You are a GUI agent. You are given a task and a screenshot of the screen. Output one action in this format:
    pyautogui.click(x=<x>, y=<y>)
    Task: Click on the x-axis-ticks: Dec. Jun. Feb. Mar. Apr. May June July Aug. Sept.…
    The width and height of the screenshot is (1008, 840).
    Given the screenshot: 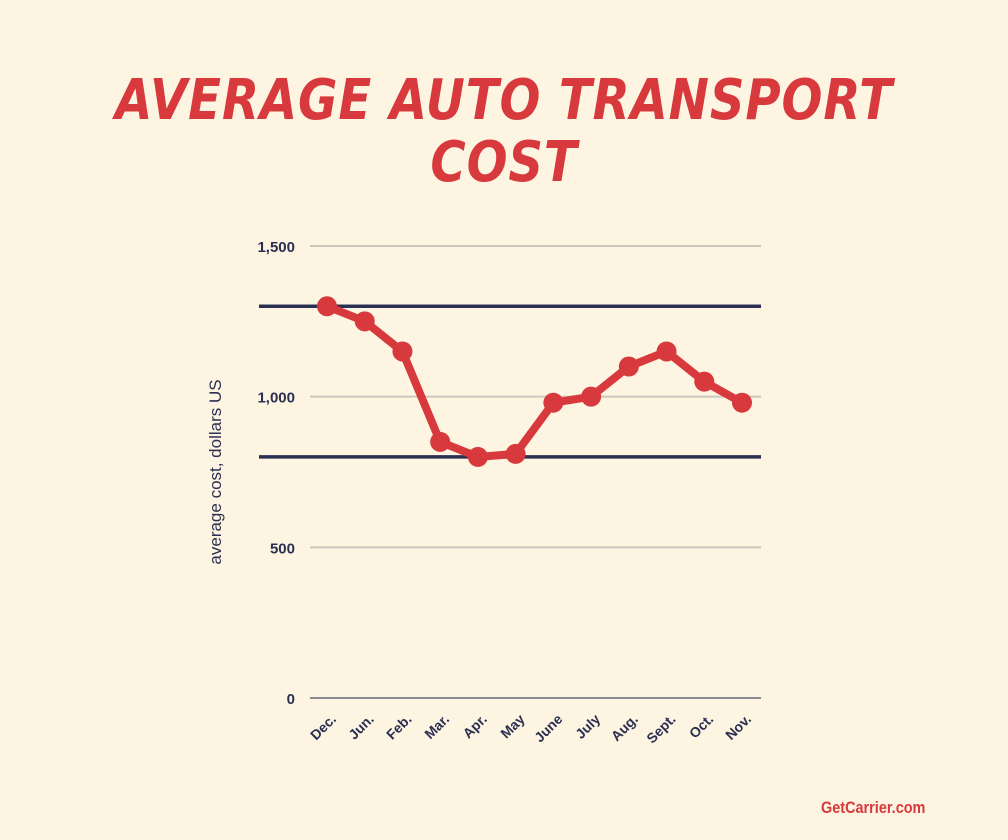 What is the action you would take?
    pyautogui.click(x=530, y=729)
    